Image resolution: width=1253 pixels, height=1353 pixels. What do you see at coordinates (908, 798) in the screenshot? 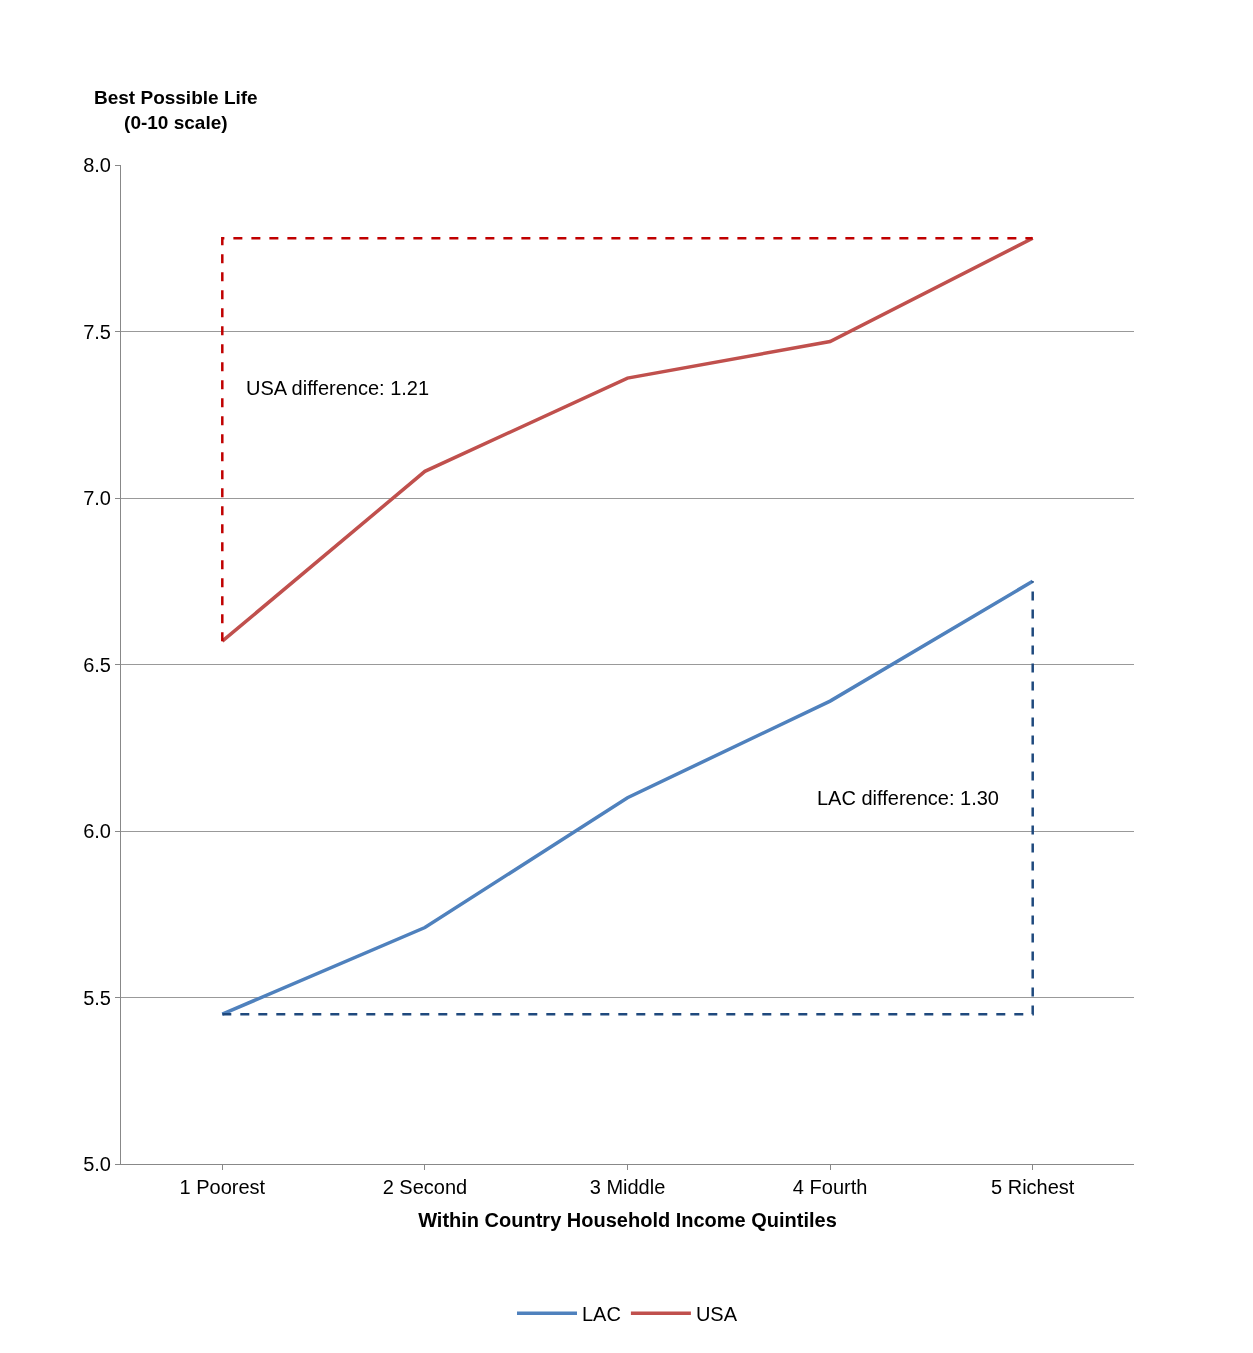
I see `annotation: LAC difference: 1.30` at bounding box center [908, 798].